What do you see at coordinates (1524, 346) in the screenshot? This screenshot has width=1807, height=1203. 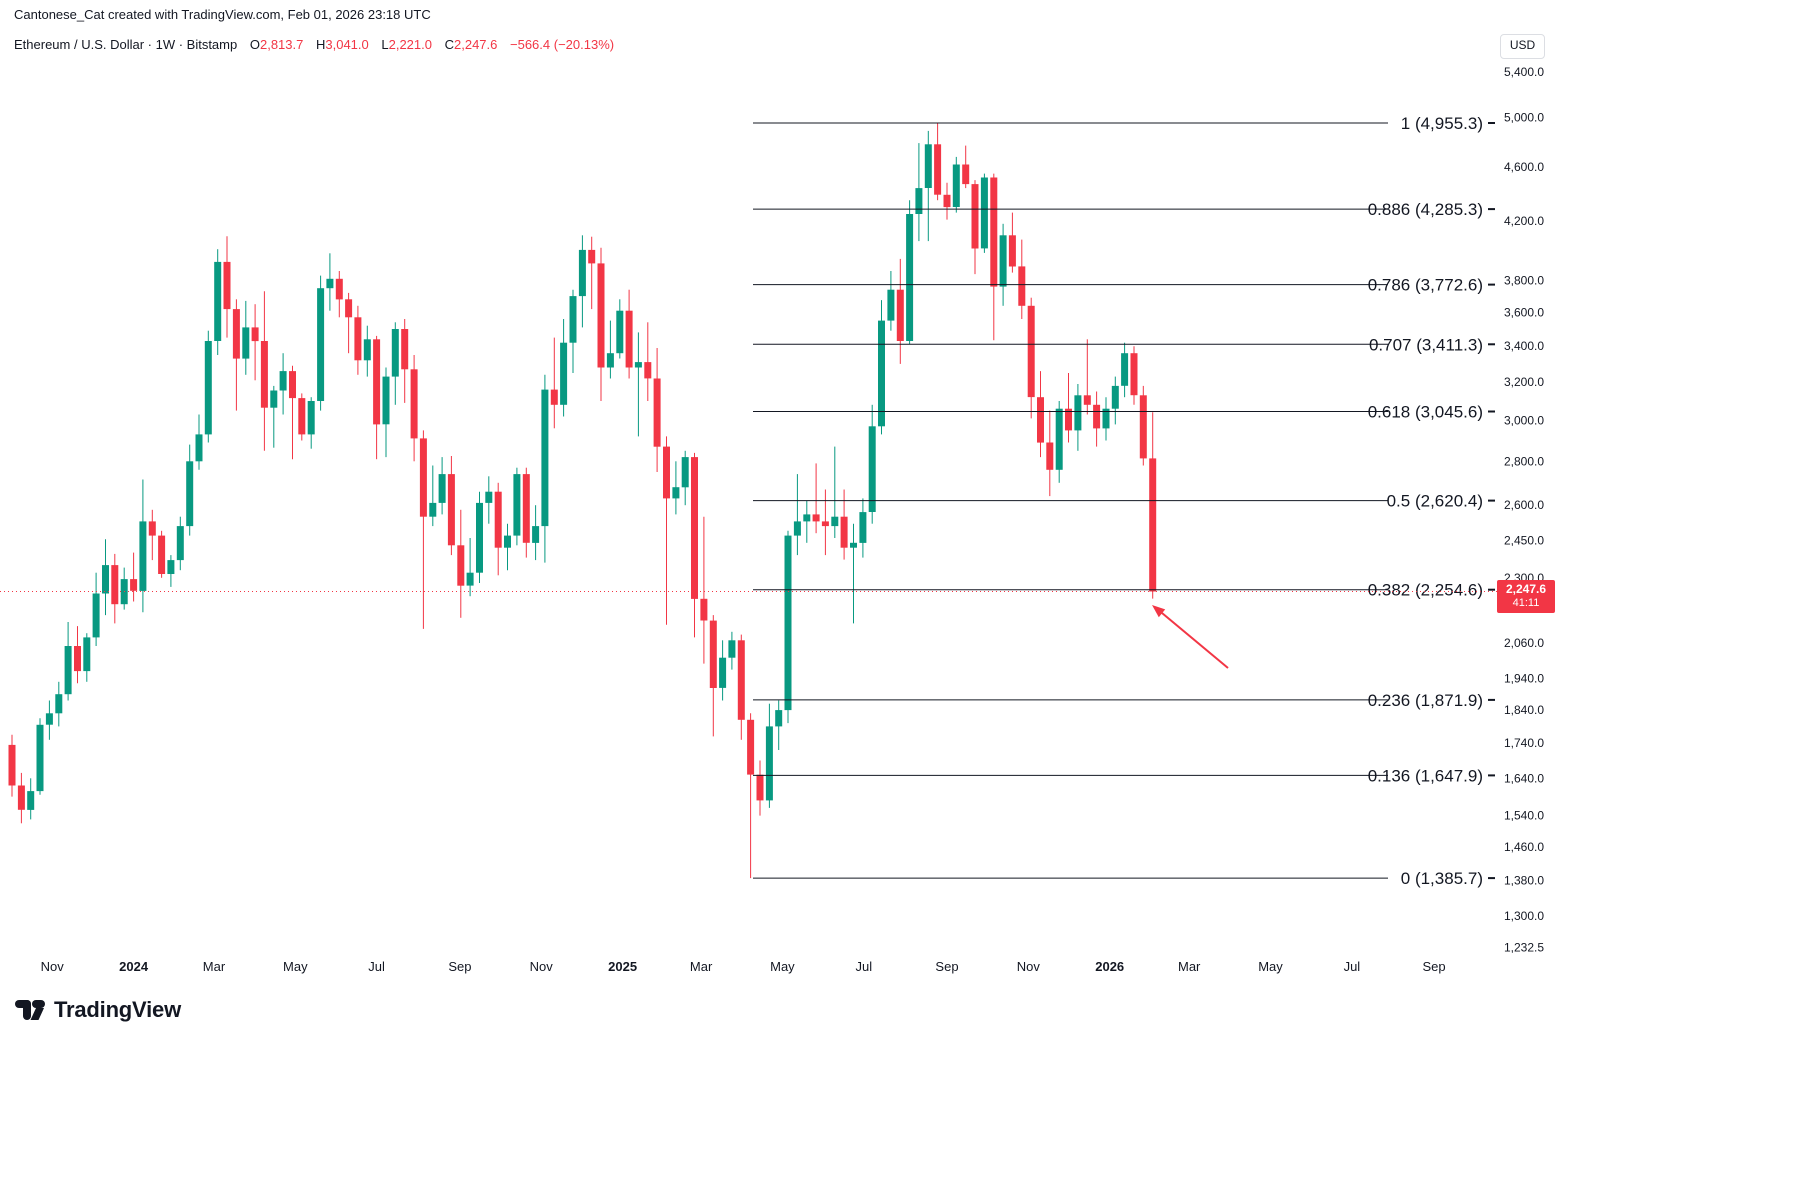 I see `price-axis-label: 3,400.0` at bounding box center [1524, 346].